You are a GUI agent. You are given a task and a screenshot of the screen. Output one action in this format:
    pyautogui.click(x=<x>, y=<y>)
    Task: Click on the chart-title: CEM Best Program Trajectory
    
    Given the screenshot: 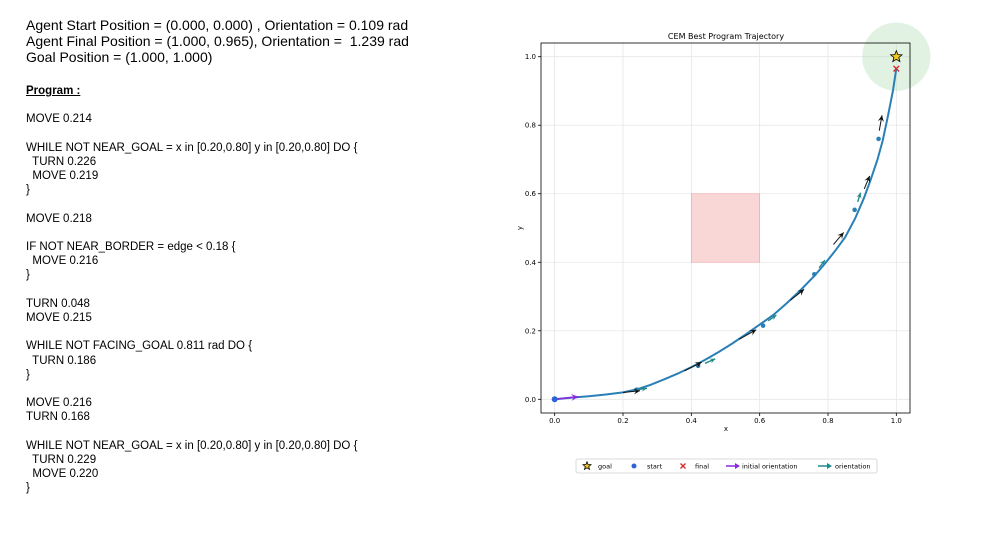 What is the action you would take?
    pyautogui.click(x=726, y=36)
    